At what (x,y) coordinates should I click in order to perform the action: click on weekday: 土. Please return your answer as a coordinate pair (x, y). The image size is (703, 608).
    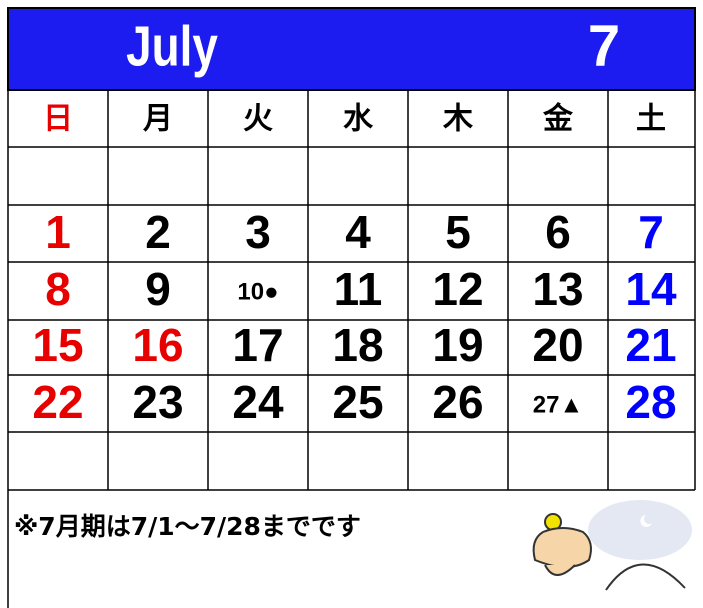
    Looking at the image, I should click on (651, 119).